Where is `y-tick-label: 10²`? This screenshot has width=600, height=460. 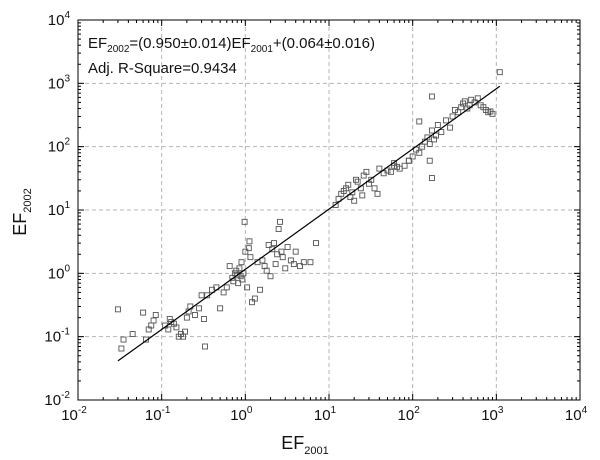 y-tick-label: 10² is located at coordinates (59, 146).